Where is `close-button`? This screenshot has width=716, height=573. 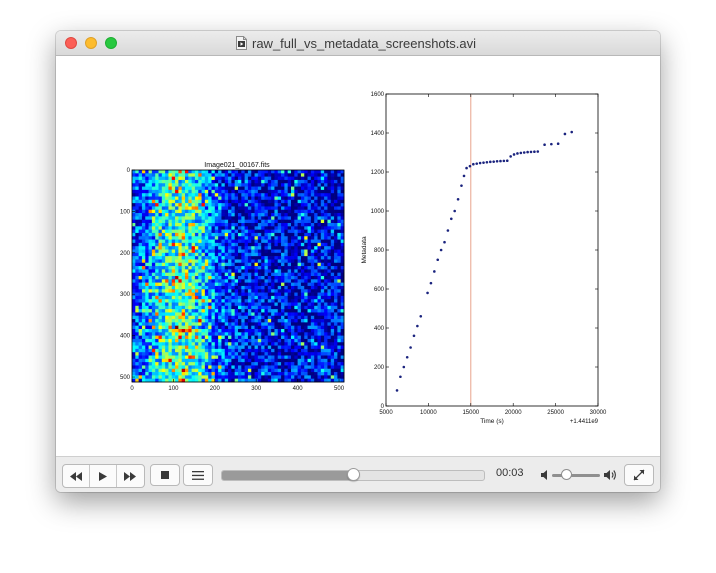 close-button is located at coordinates (71, 43).